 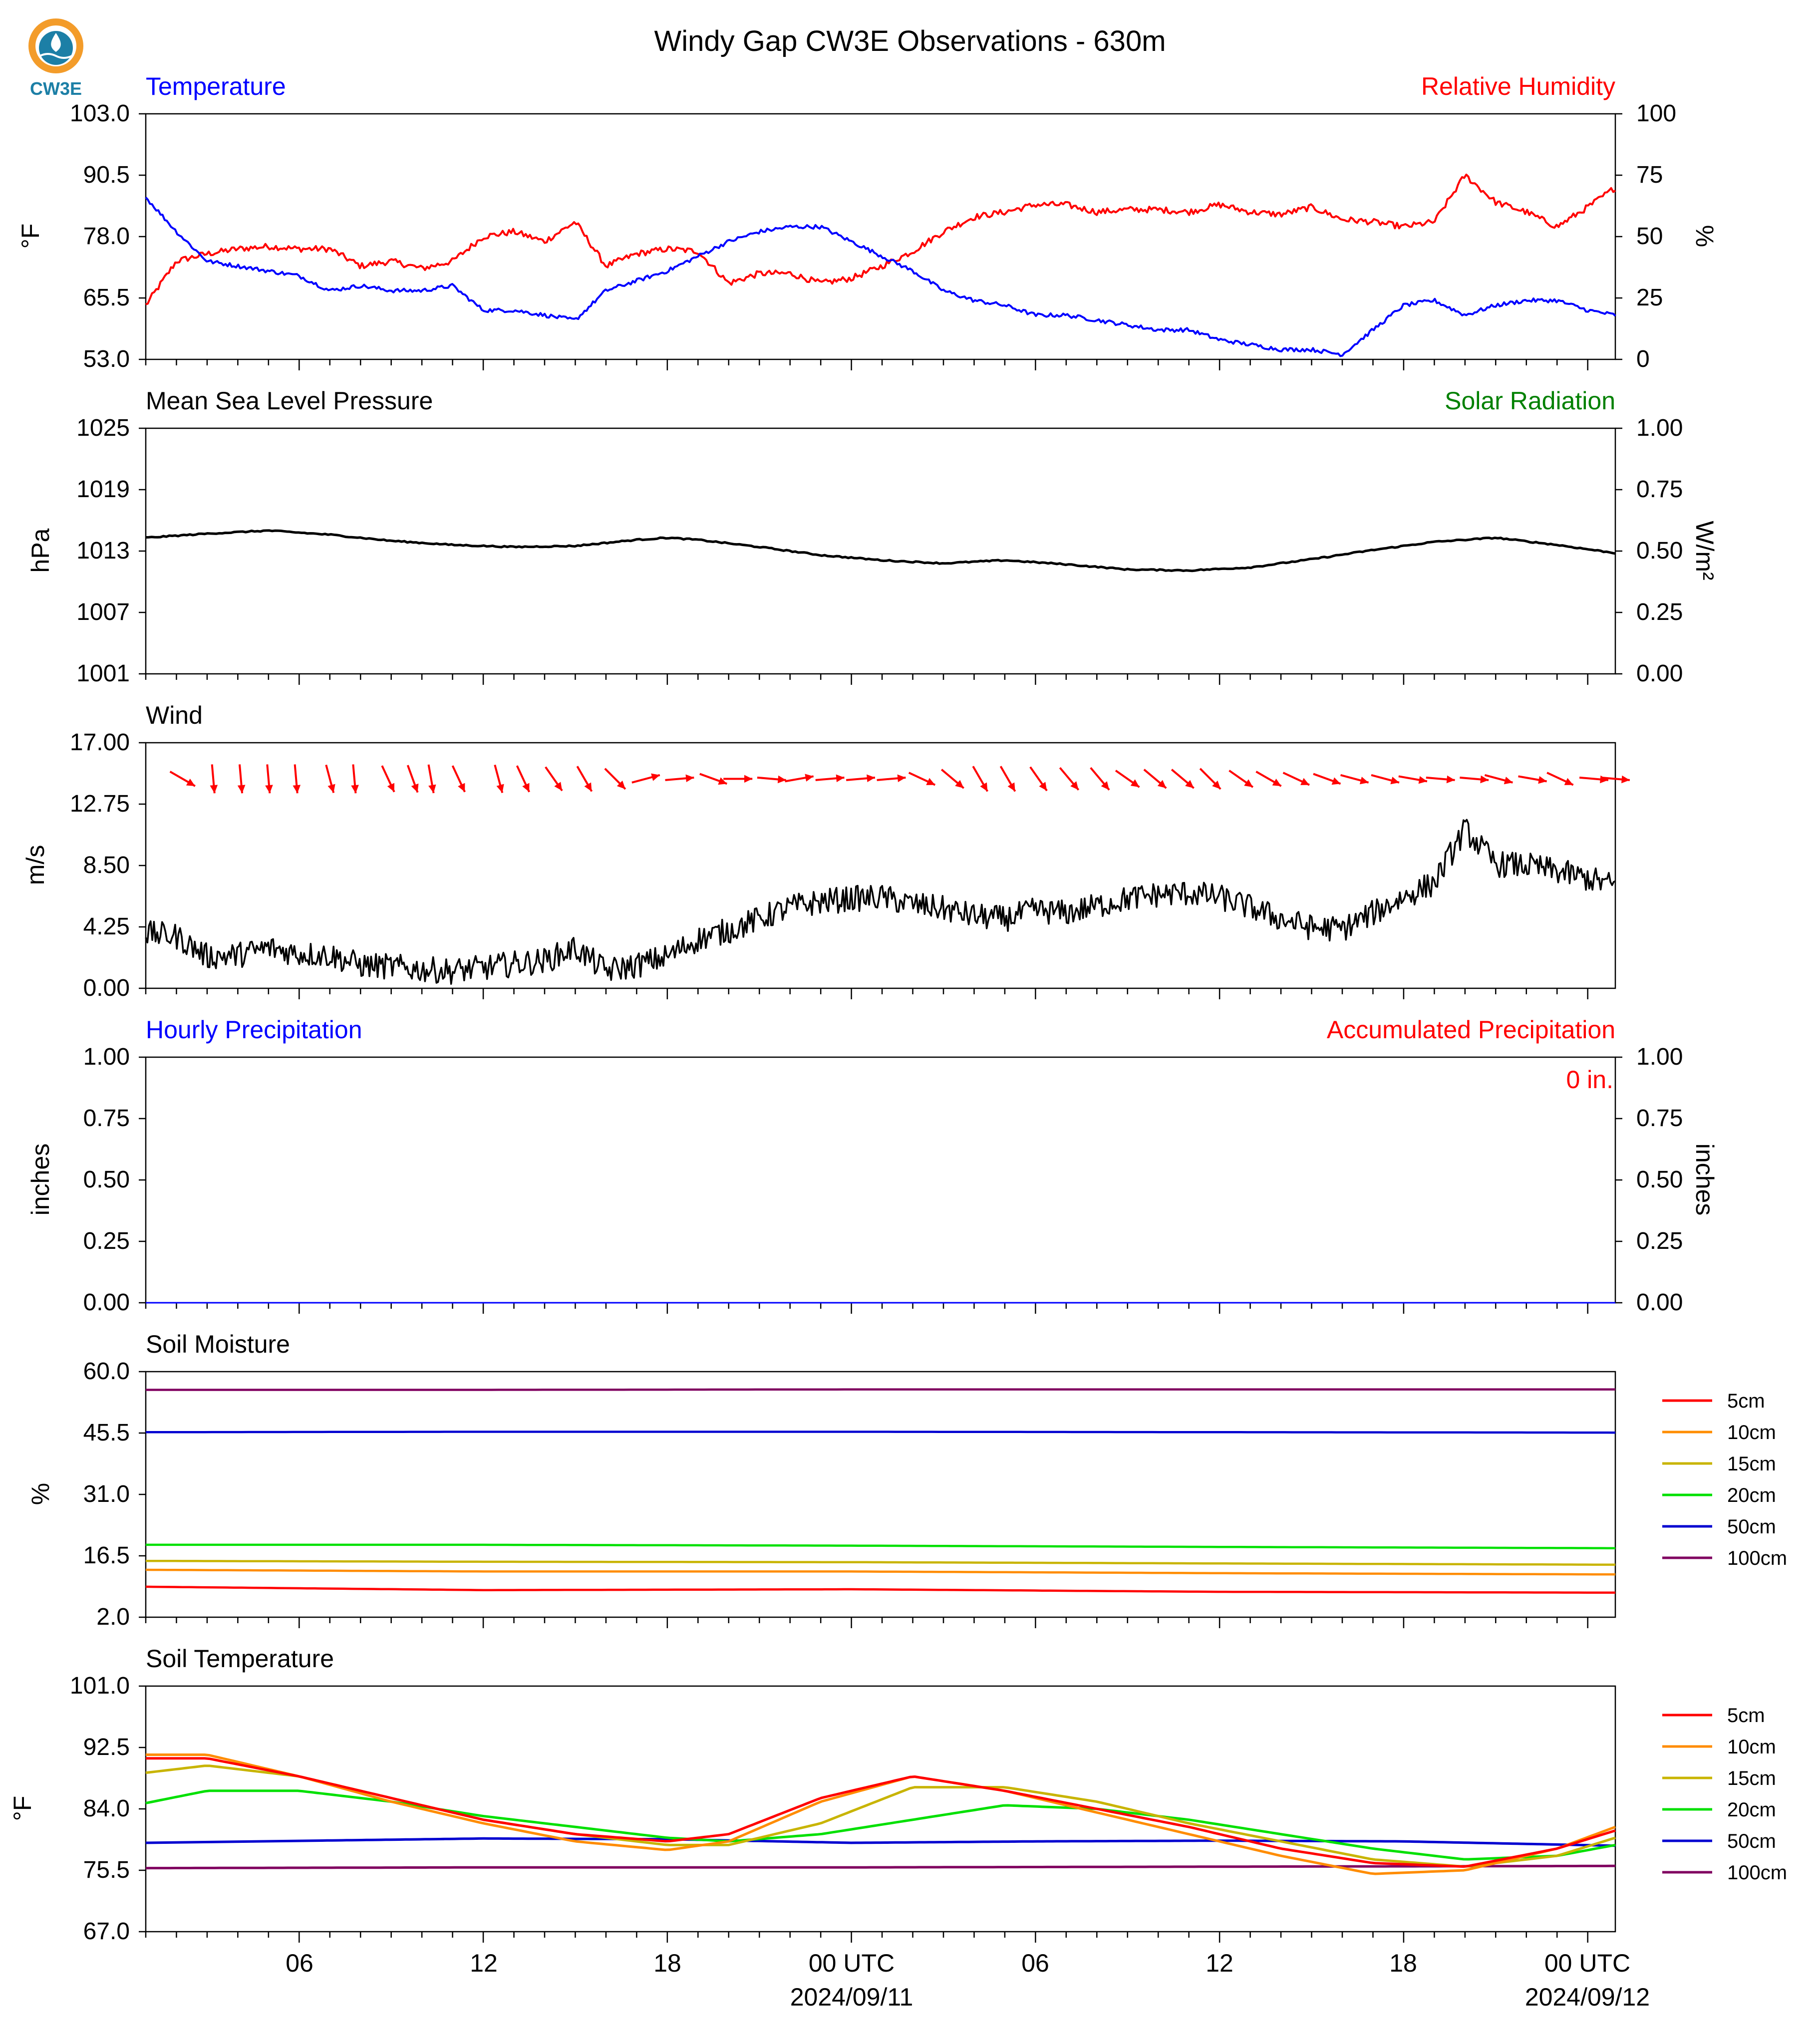 What do you see at coordinates (1403, 1963) in the screenshot?
I see `x-tick-label: 18` at bounding box center [1403, 1963].